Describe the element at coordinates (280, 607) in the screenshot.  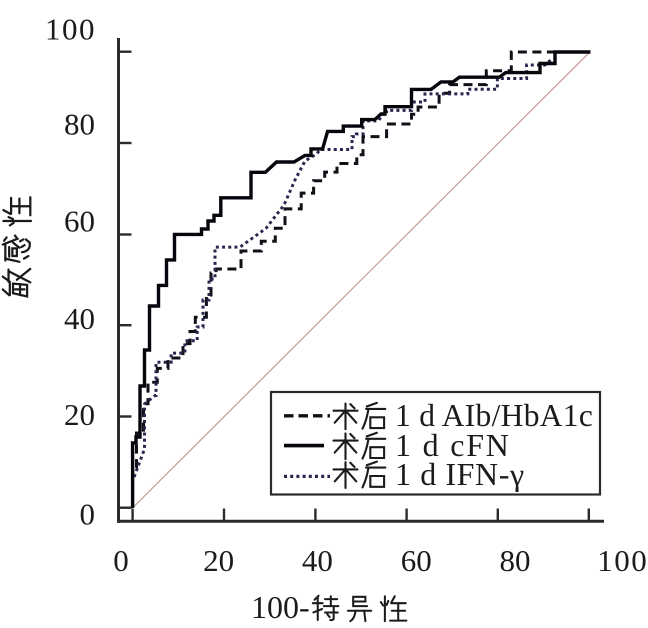
I see `svg-text: 100-` at that location.